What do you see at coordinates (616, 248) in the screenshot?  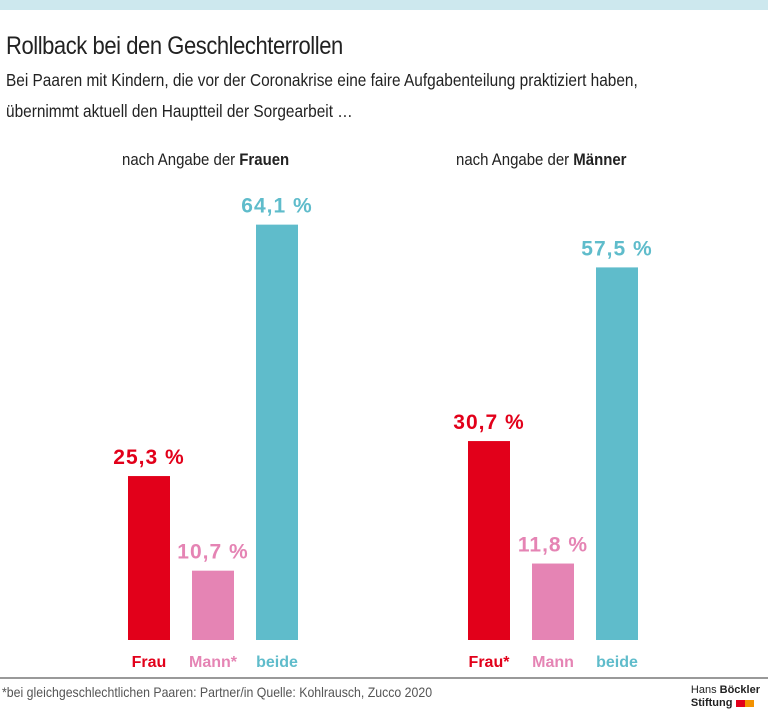 I see `data-label: 57,5 %` at bounding box center [616, 248].